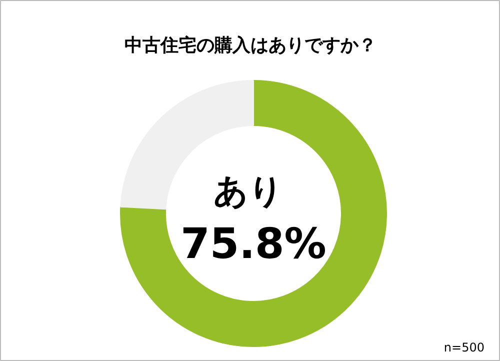  I want to click on data-label: 75.8%, so click(253, 243).